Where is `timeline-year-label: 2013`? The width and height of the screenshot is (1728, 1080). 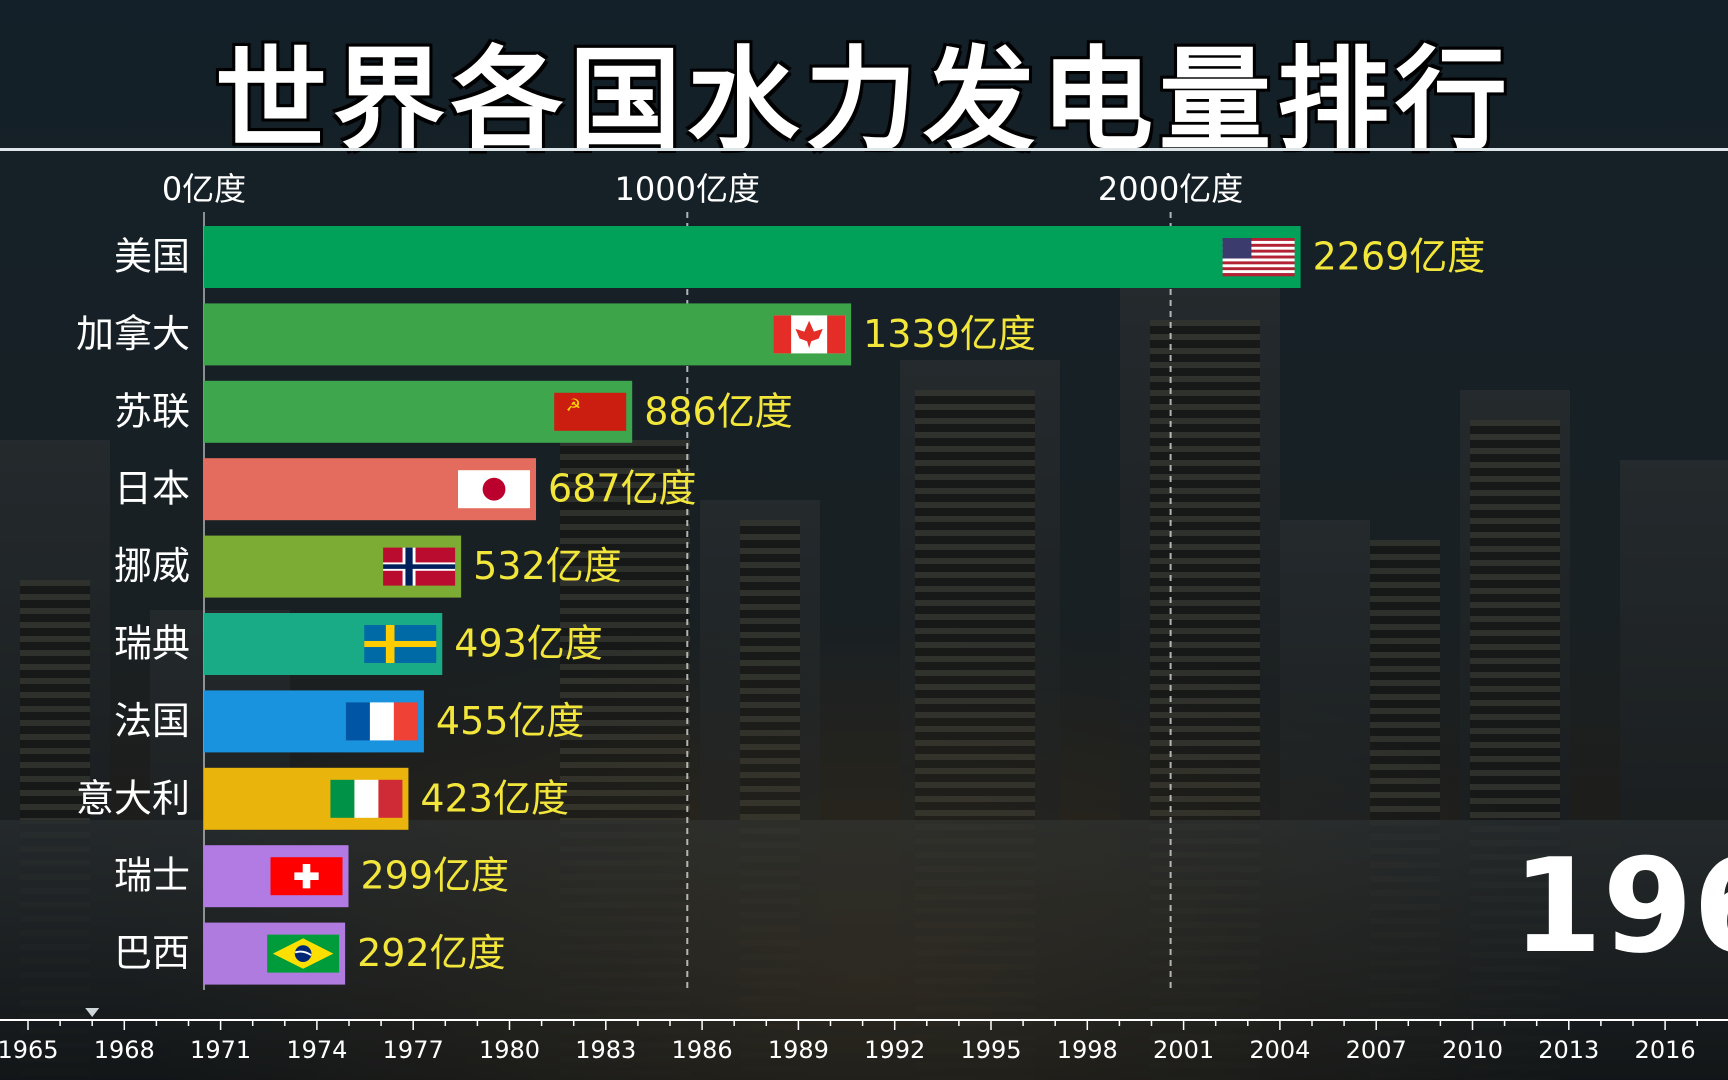
timeline-year-label: 2013 is located at coordinates (1568, 1050).